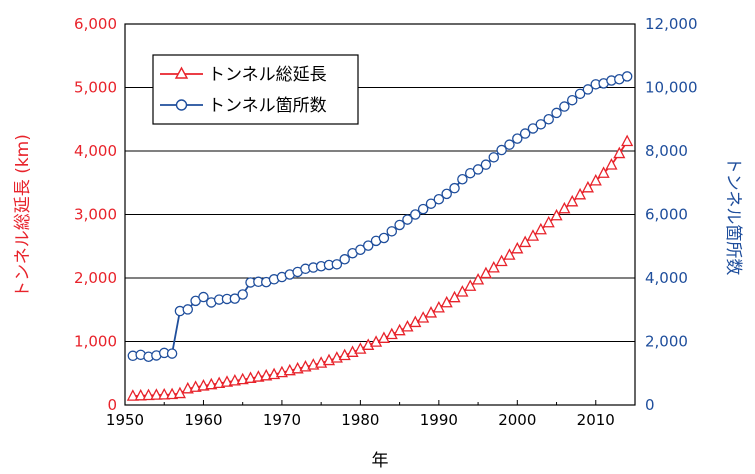  Describe the element at coordinates (666, 342) in the screenshot. I see `right-y-tick-label: 2,000` at that location.